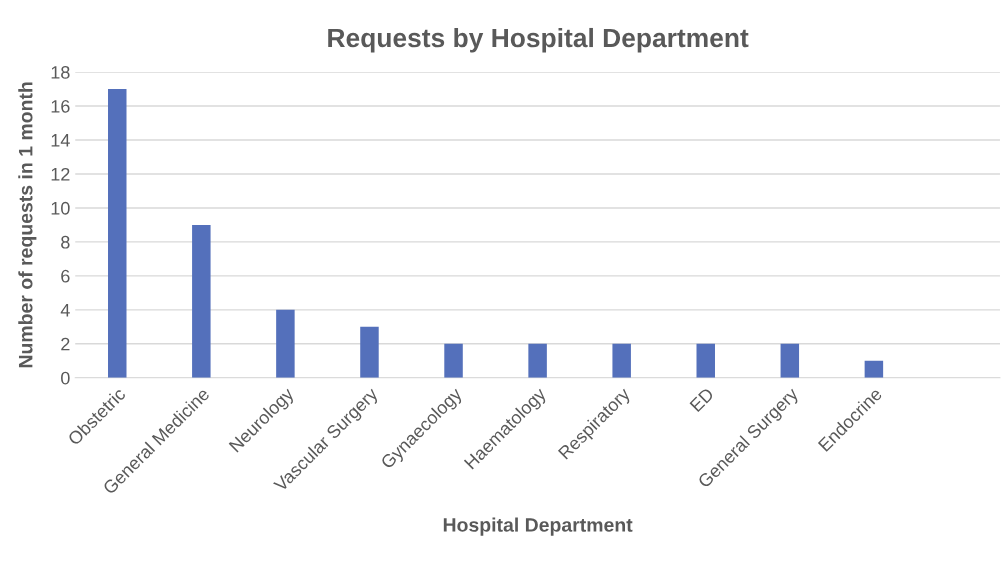  I want to click on y-tick-label: 0, so click(65, 378).